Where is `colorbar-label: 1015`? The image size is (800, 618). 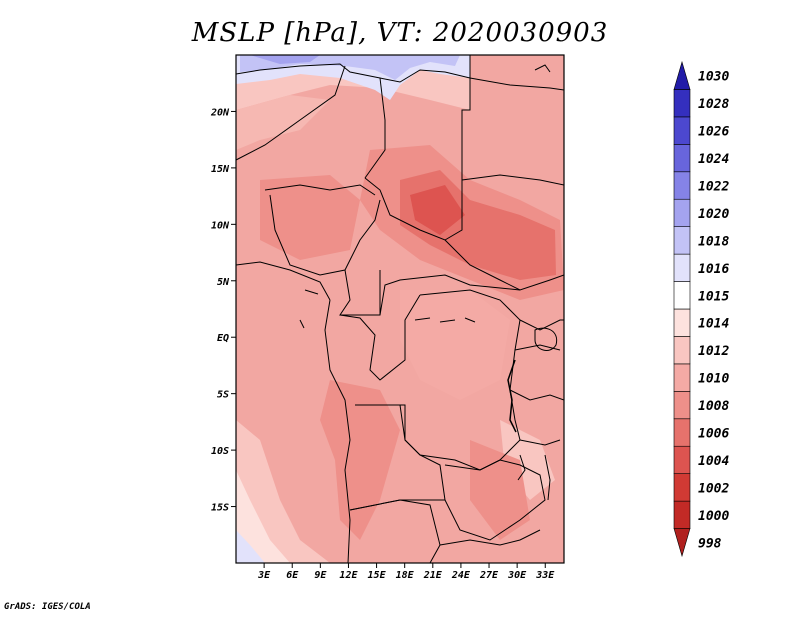
colorbar-label: 1015 is located at coordinates (713, 296).